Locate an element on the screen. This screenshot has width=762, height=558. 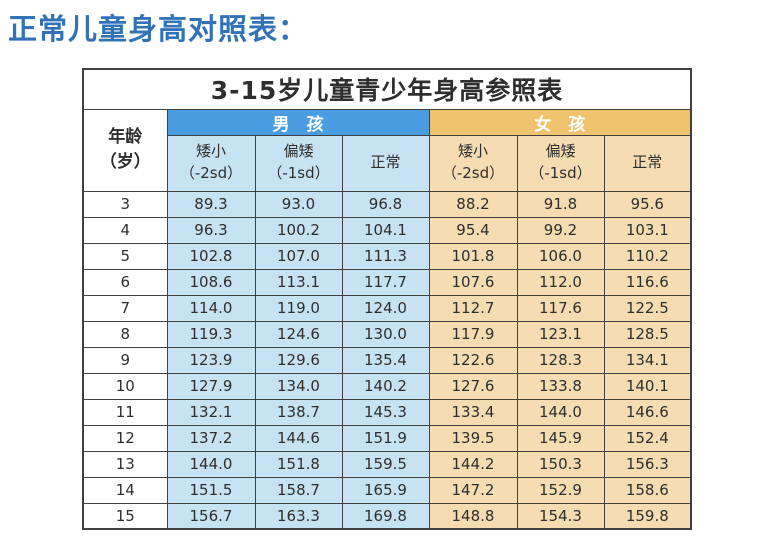
age-cell: 7 is located at coordinates (125, 308).